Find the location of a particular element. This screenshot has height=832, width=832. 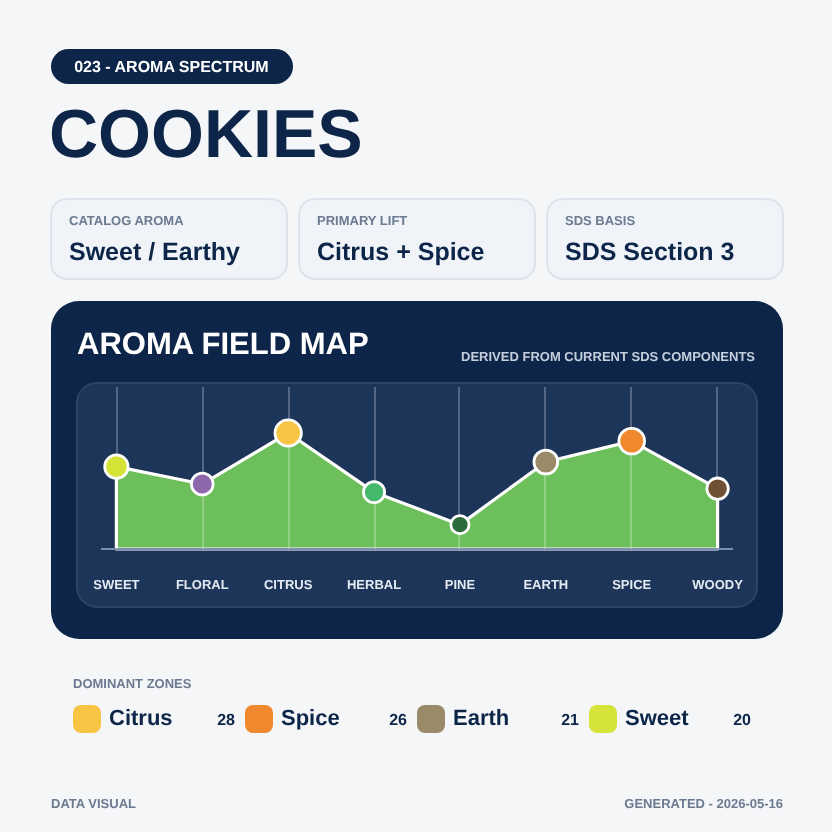

category-label: Earth is located at coordinates (481, 719).